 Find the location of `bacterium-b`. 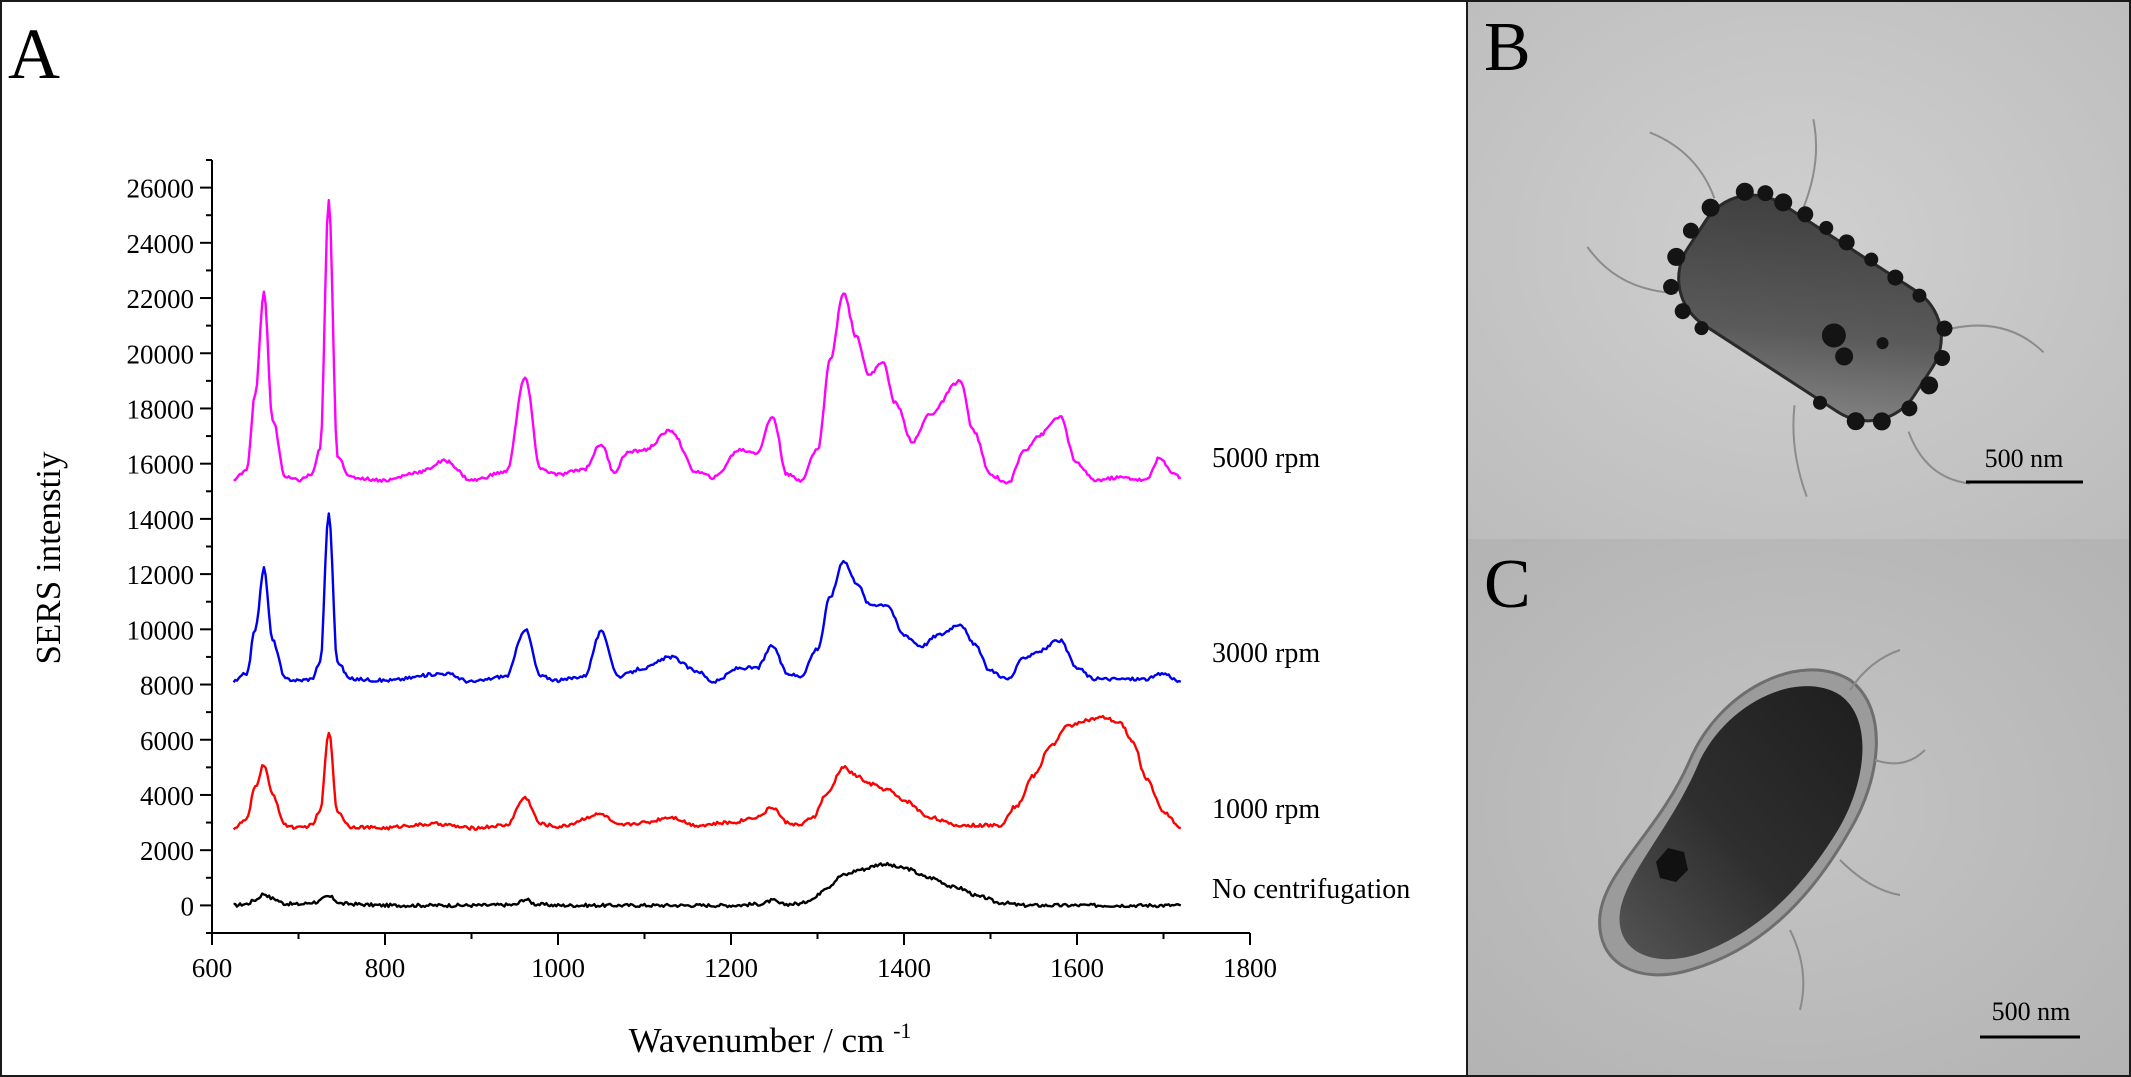

bacterium-b is located at coordinates (1815, 308).